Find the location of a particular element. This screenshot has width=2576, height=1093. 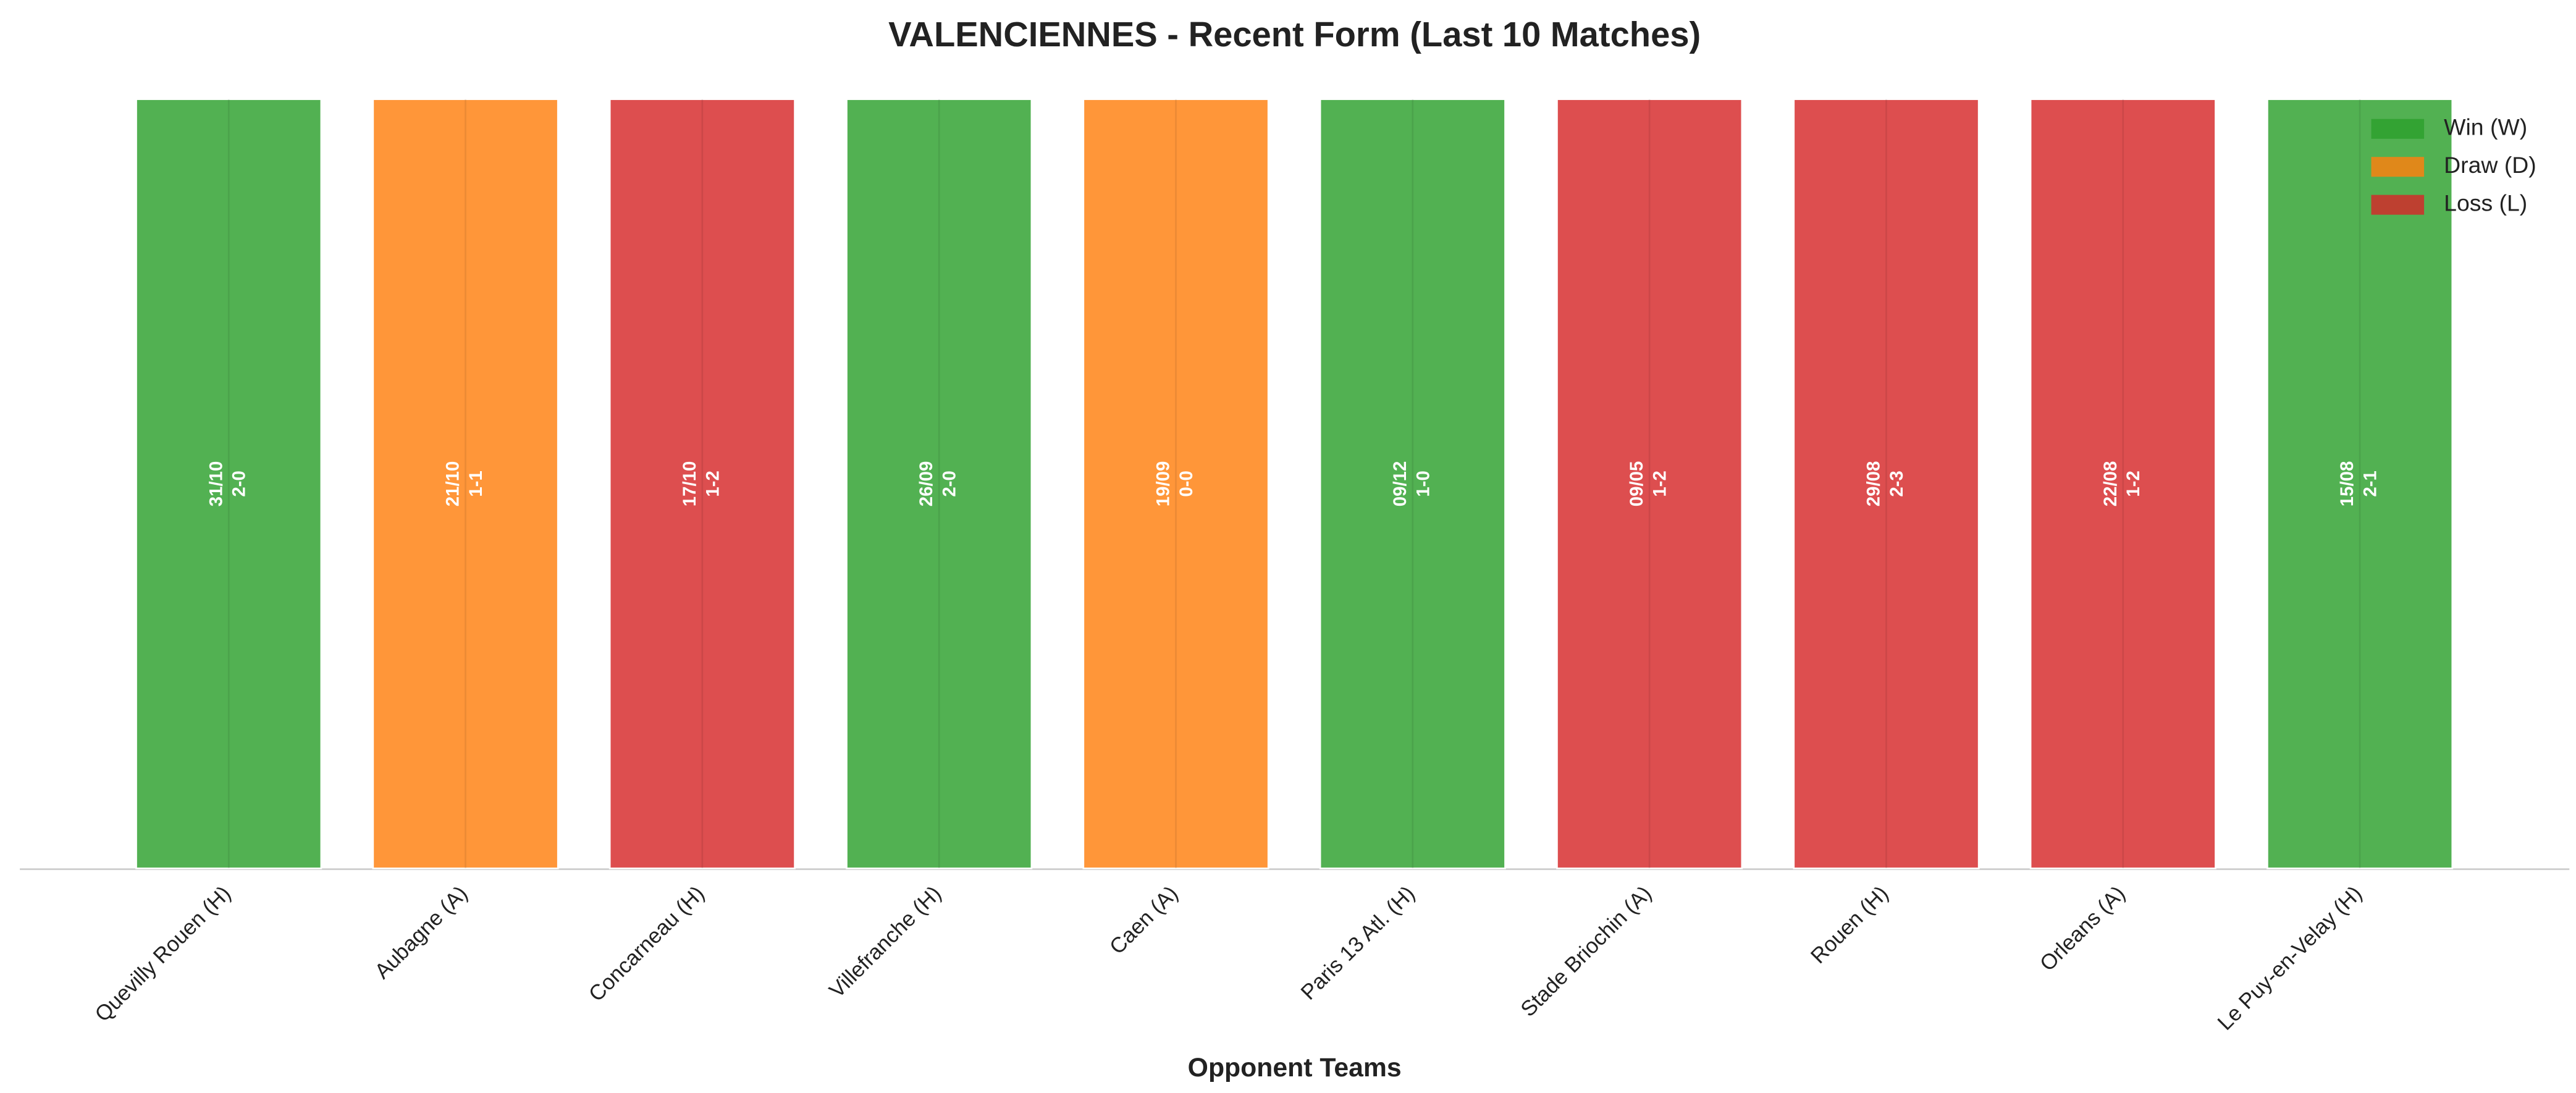

x-tick-label: Caen (A) is located at coordinates (1143, 920).